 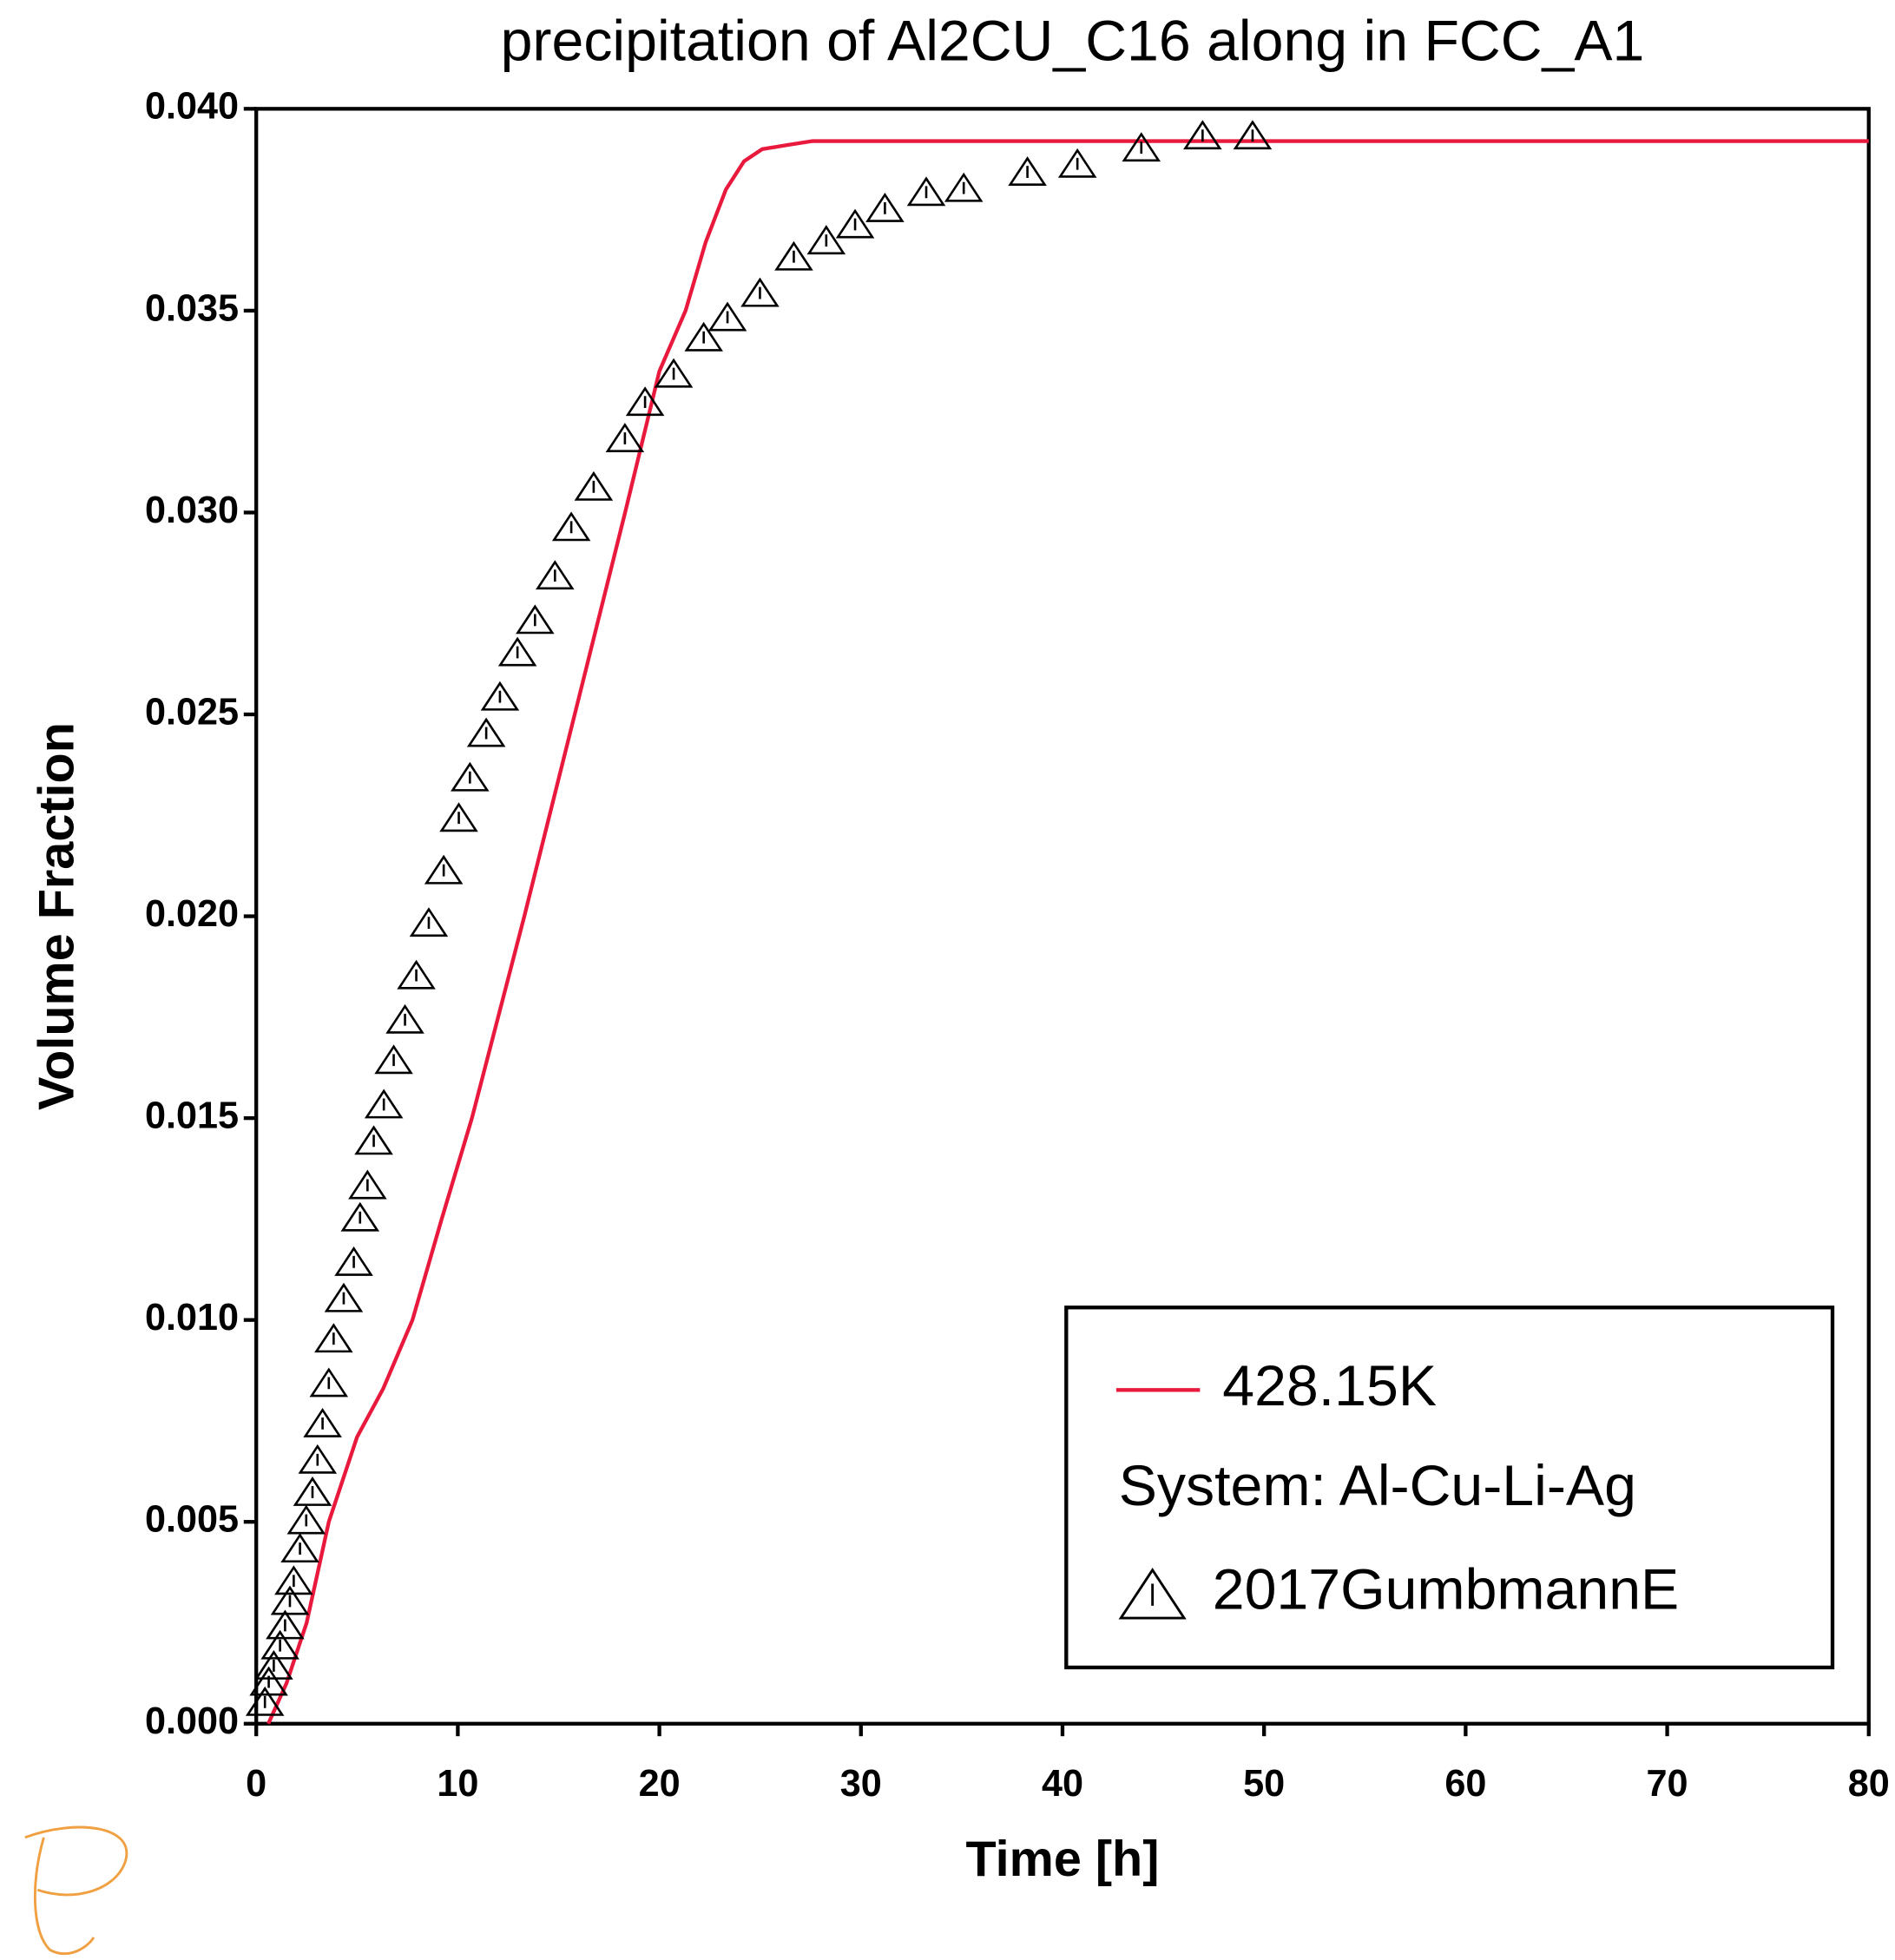 I want to click on y-tick-label: 0.030, so click(x=192, y=510).